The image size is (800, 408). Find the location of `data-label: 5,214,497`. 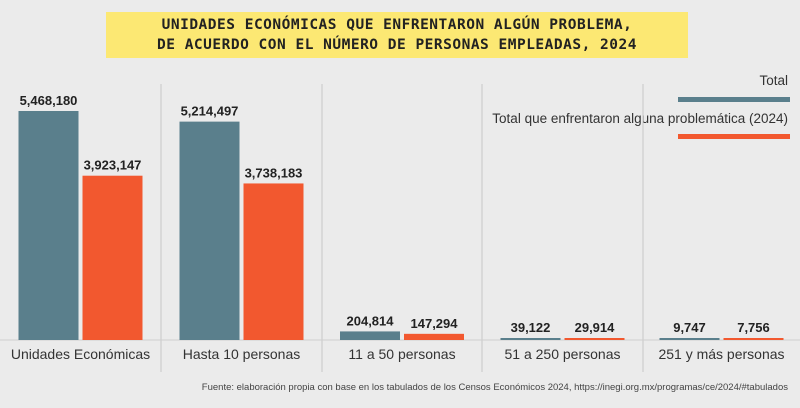

data-label: 5,214,497 is located at coordinates (210, 111).